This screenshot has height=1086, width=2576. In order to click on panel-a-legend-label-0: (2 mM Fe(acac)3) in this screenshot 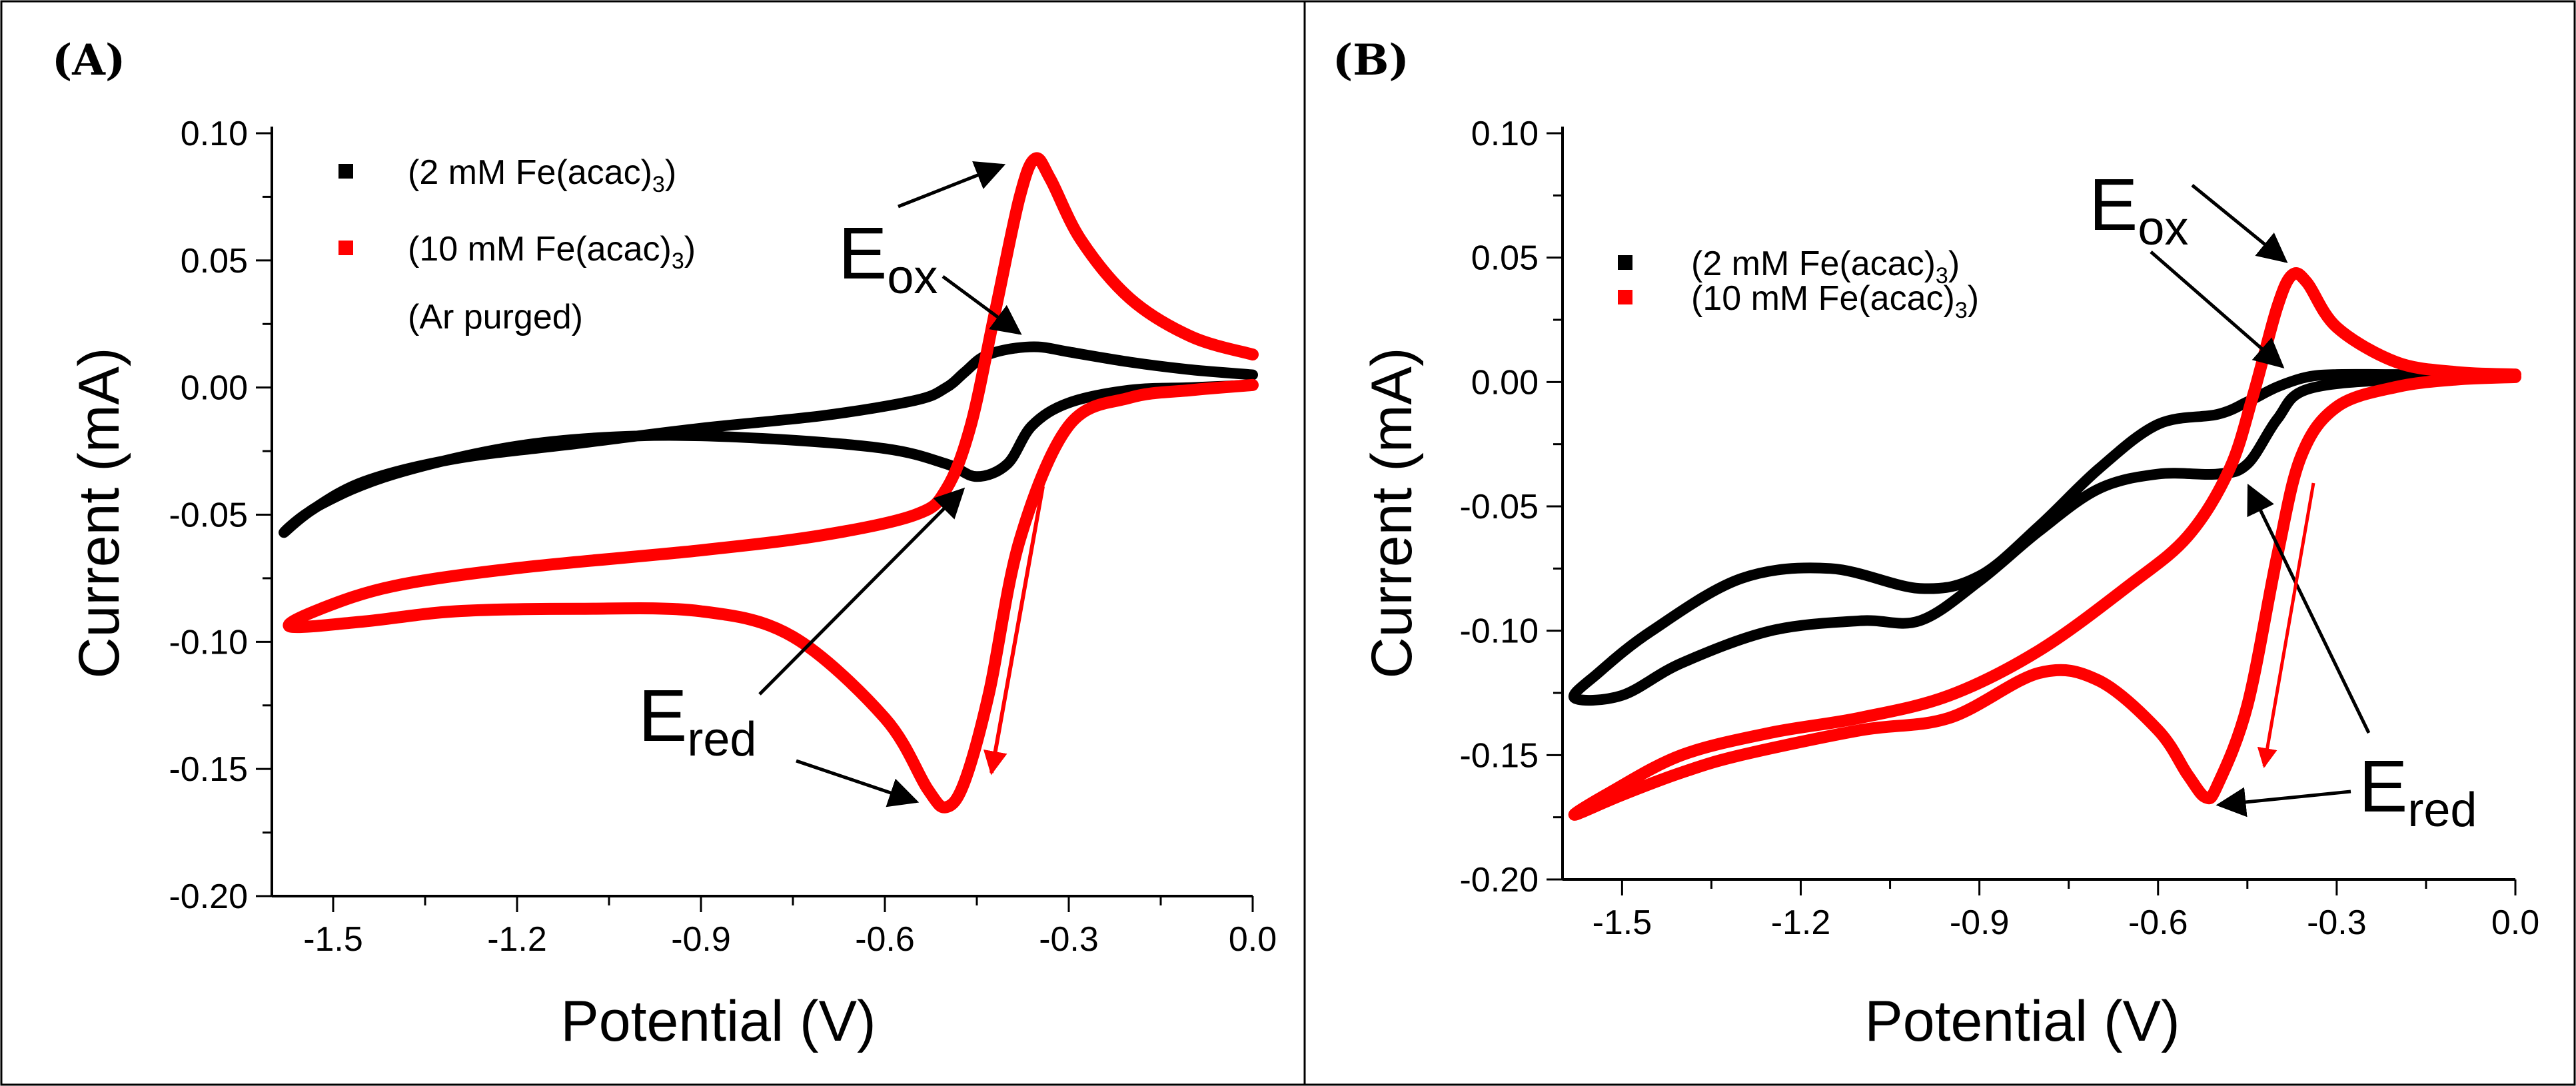, I will do `click(542, 175)`.